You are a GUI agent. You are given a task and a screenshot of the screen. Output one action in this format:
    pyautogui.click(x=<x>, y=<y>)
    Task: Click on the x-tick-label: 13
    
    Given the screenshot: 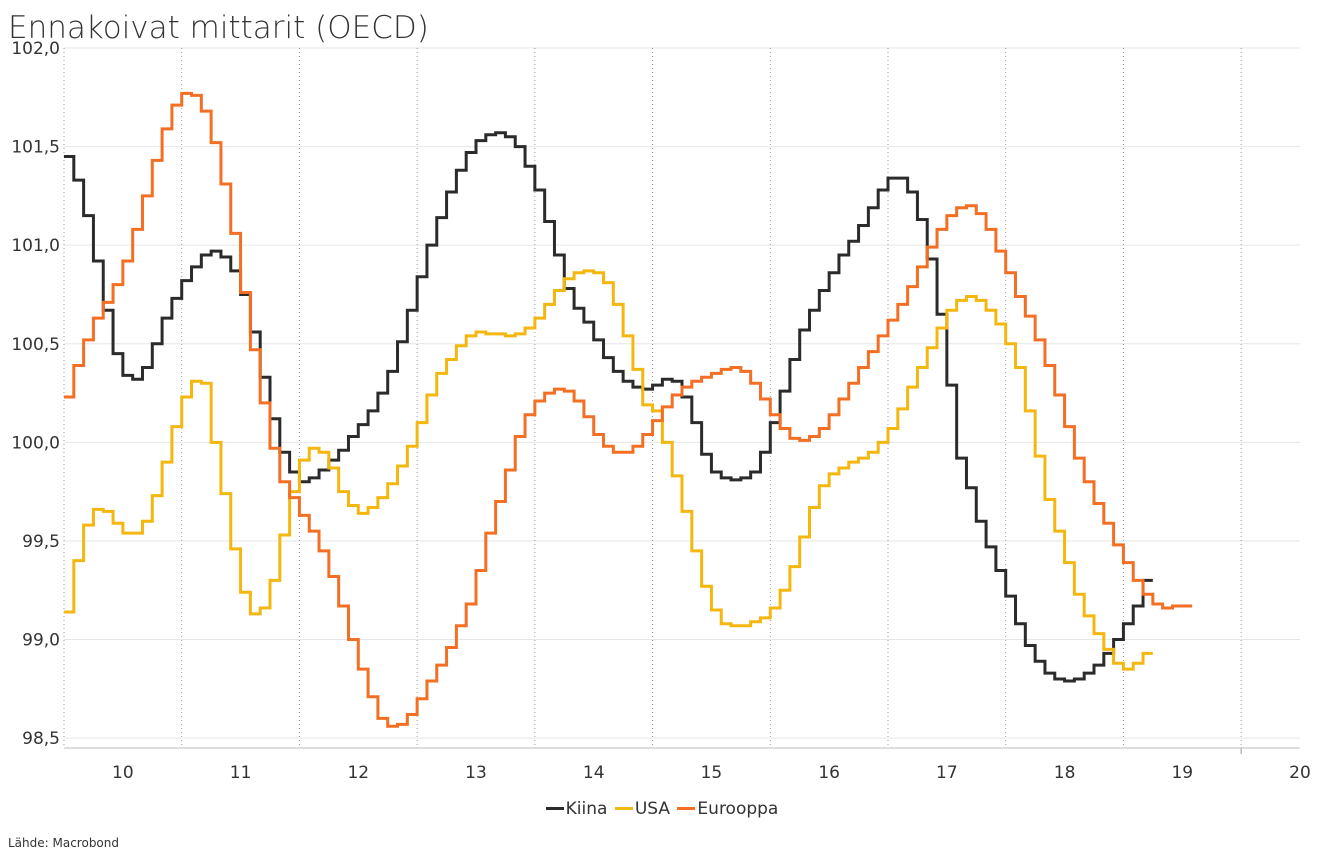 What is the action you would take?
    pyautogui.click(x=476, y=773)
    